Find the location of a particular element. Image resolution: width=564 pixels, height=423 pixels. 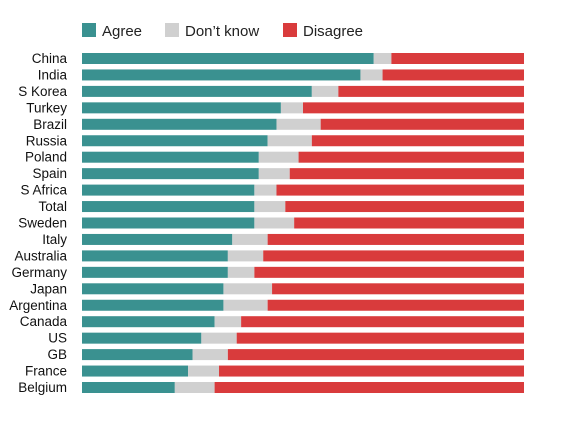

bar-segment-brazil-don-t-know is located at coordinates (298, 124).